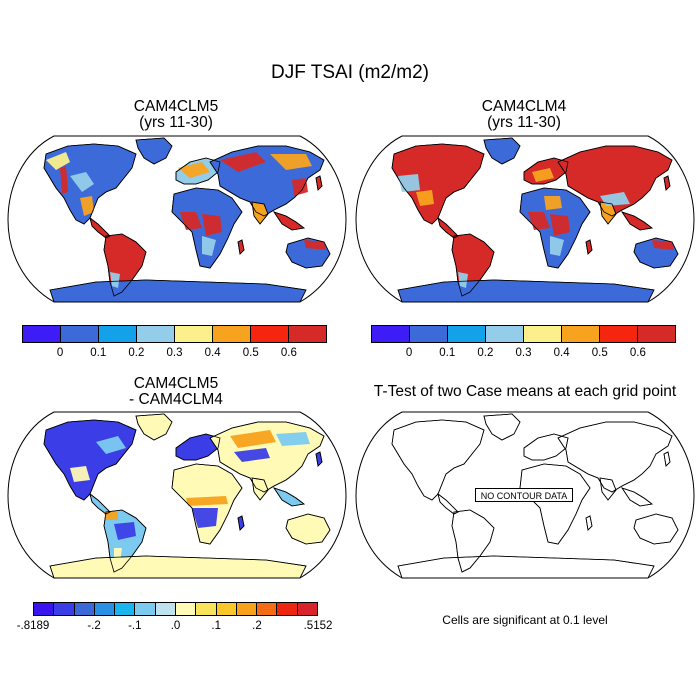 This screenshot has height=700, width=700. Describe the element at coordinates (318, 626) in the screenshot. I see `colorbar-tick-label: .5152` at that location.